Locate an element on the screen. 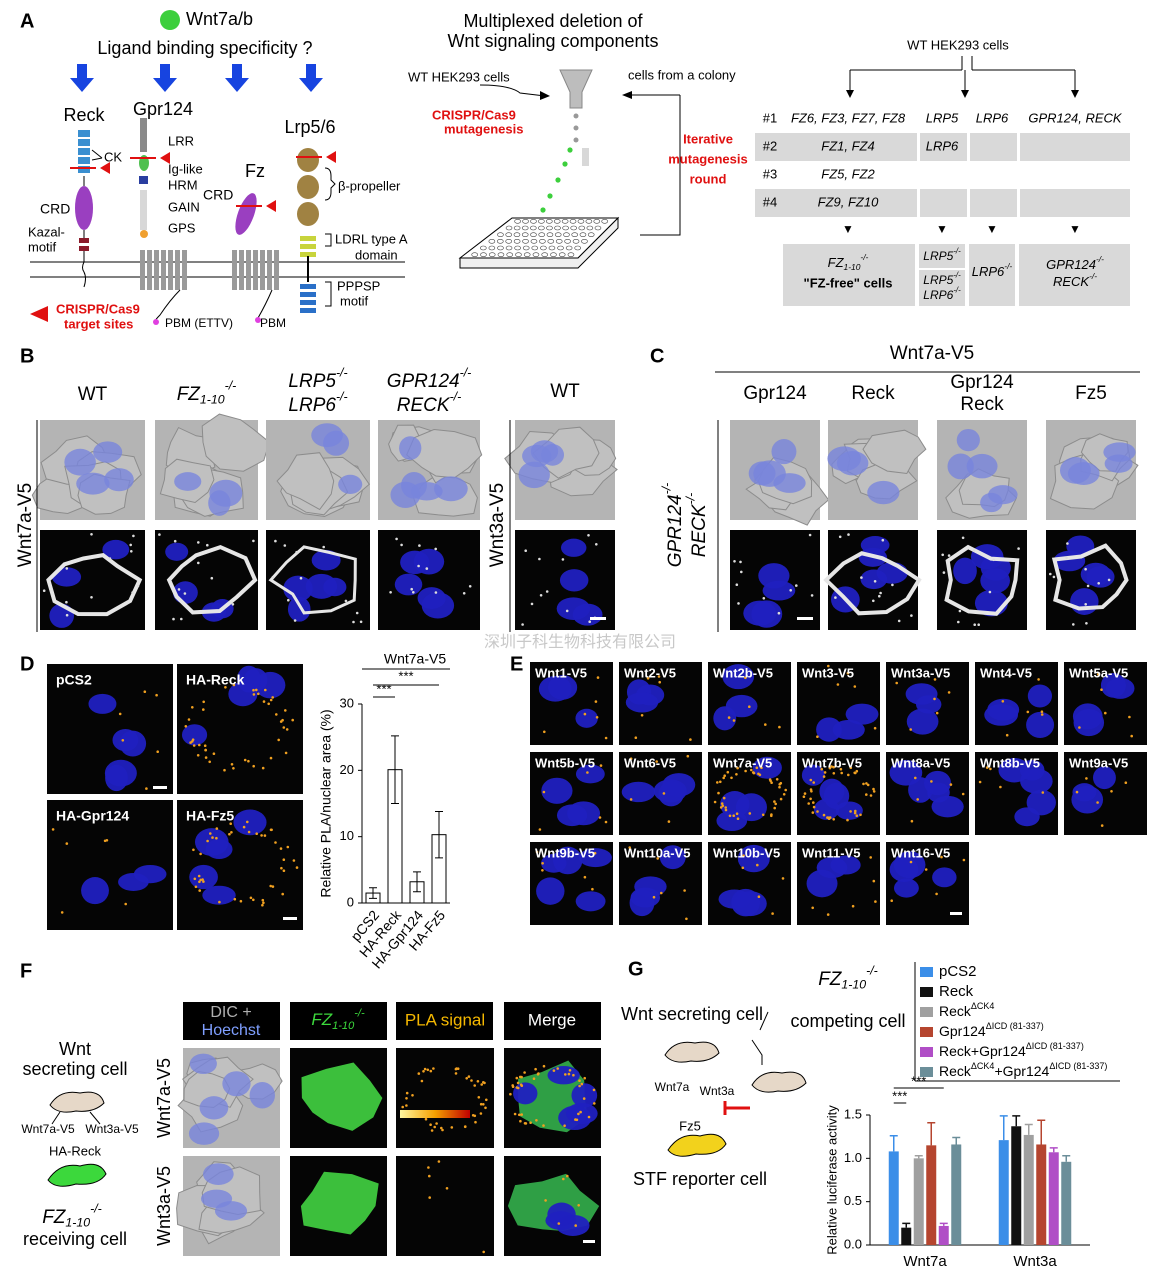 The width and height of the screenshot is (1160, 1280). tail is located at coordinates (265, 304).